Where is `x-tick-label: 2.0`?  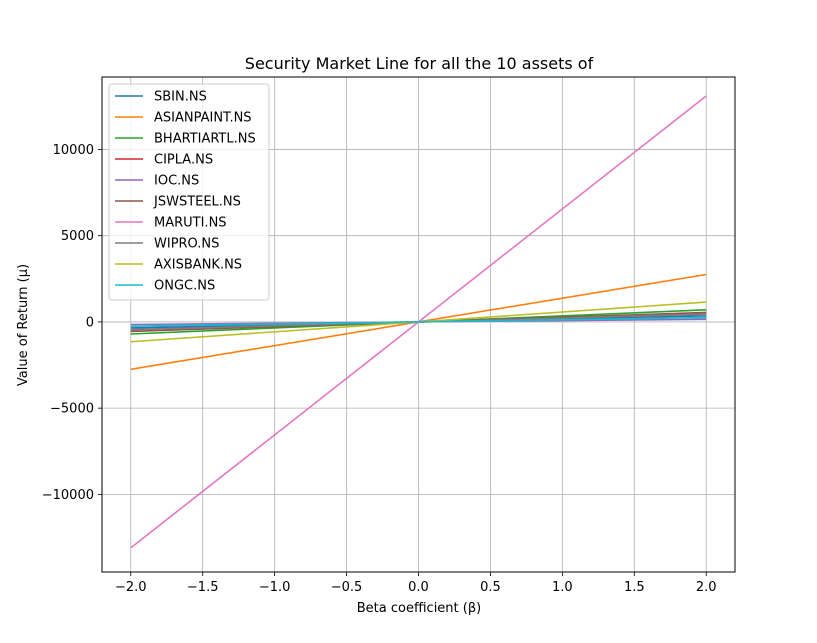 x-tick-label: 2.0 is located at coordinates (706, 587).